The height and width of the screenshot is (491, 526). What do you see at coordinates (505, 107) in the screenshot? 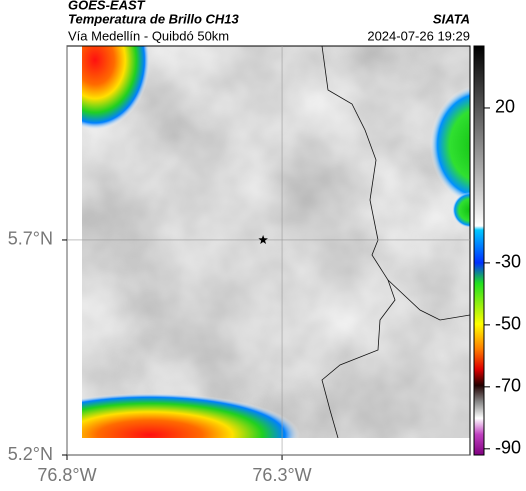
I see `colorbar-tick-label: 20` at bounding box center [505, 107].